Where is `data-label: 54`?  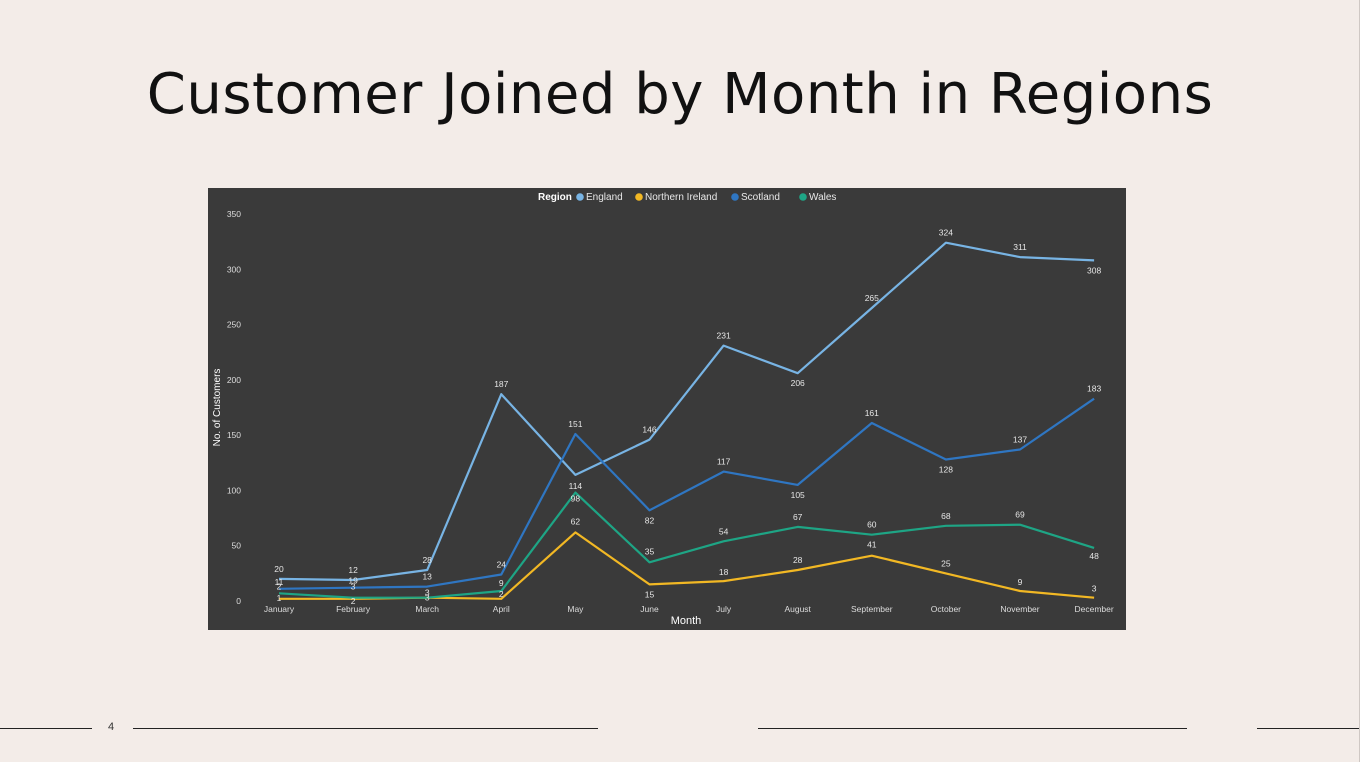 data-label: 54 is located at coordinates (724, 531).